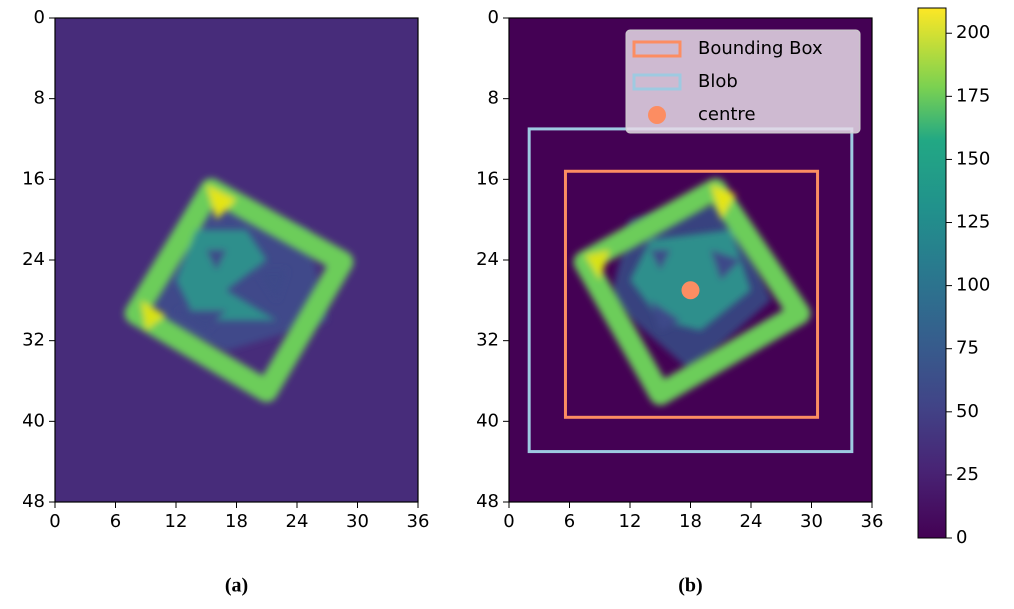  What do you see at coordinates (973, 222) in the screenshot?
I see `colorbar-tick-label: 125` at bounding box center [973, 222].